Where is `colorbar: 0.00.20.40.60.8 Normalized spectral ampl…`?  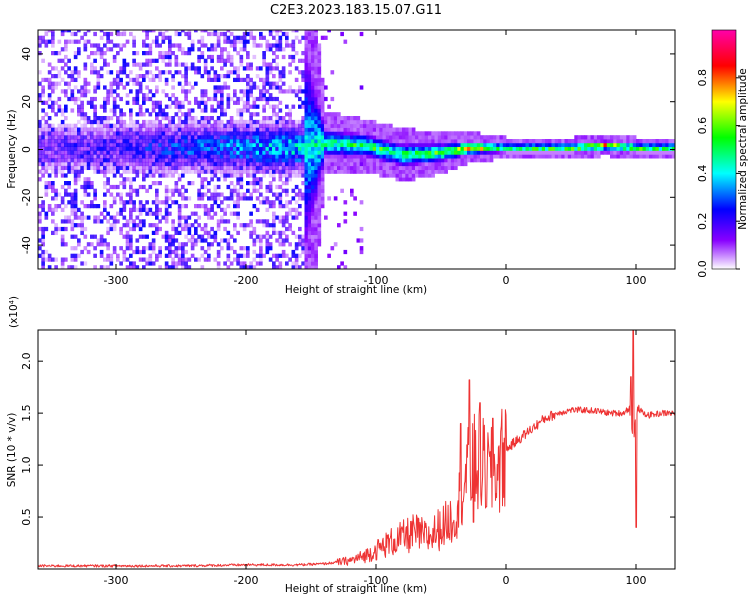
colorbar: 0.00.20.40.60.8 Normalized spectral ampl… is located at coordinates (722, 153).